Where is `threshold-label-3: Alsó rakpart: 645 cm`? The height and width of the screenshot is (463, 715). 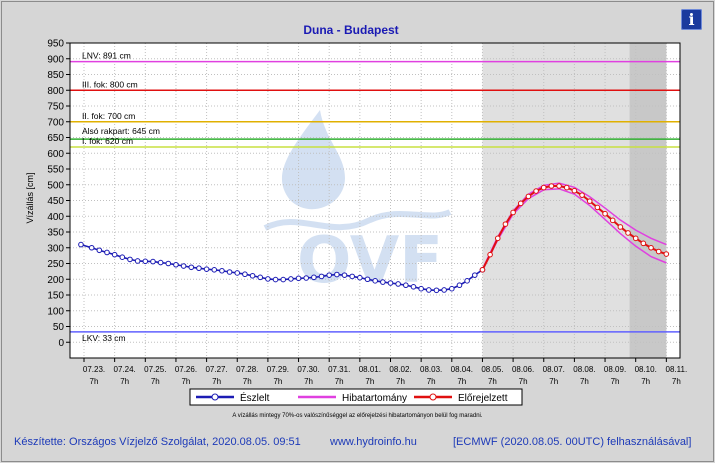
threshold-label-3: Alsó rakpart: 645 cm is located at coordinates (121, 131).